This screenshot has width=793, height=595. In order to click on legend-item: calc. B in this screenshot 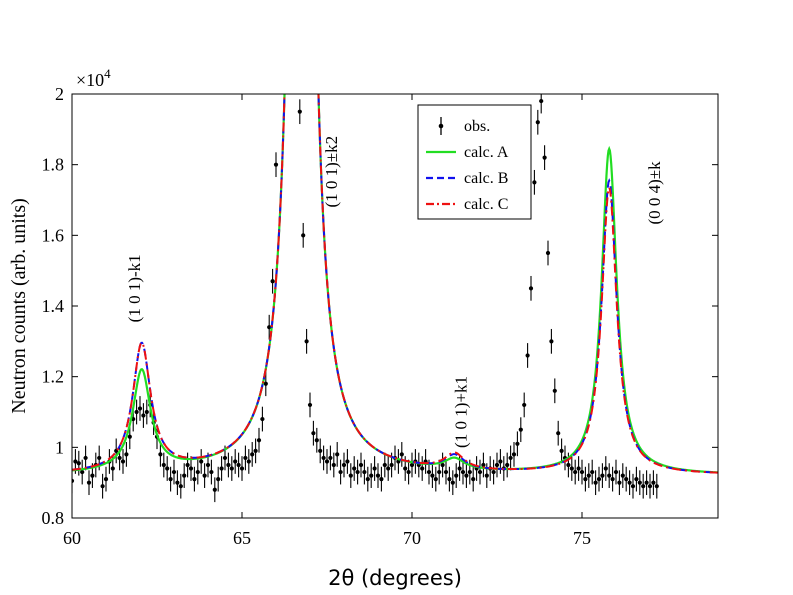, I will do `click(467, 178)`.